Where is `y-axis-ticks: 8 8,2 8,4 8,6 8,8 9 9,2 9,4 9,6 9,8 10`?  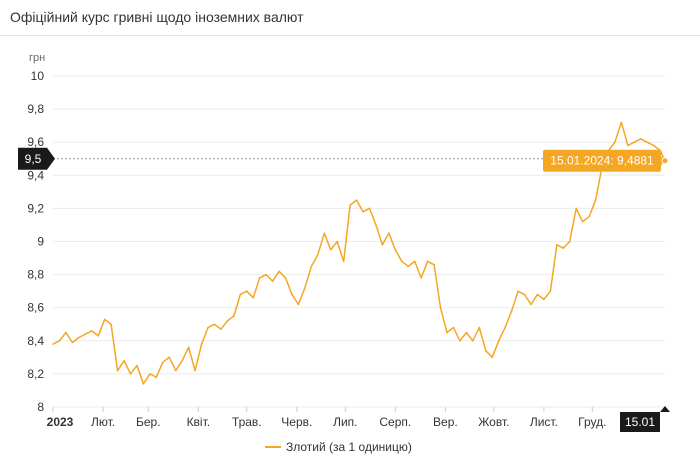 y-axis-ticks: 8 8,2 8,4 8,6 8,8 9 9,2 9,4 9,6 9,8 10 is located at coordinates (35, 241).